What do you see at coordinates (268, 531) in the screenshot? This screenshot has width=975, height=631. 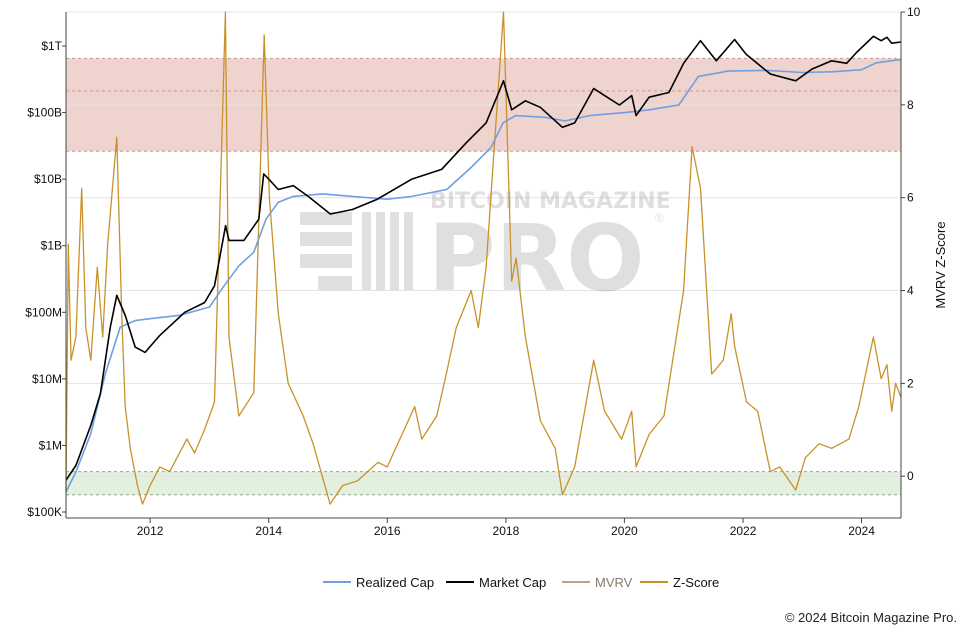 I see `x-tick-label: 2014` at bounding box center [268, 531].